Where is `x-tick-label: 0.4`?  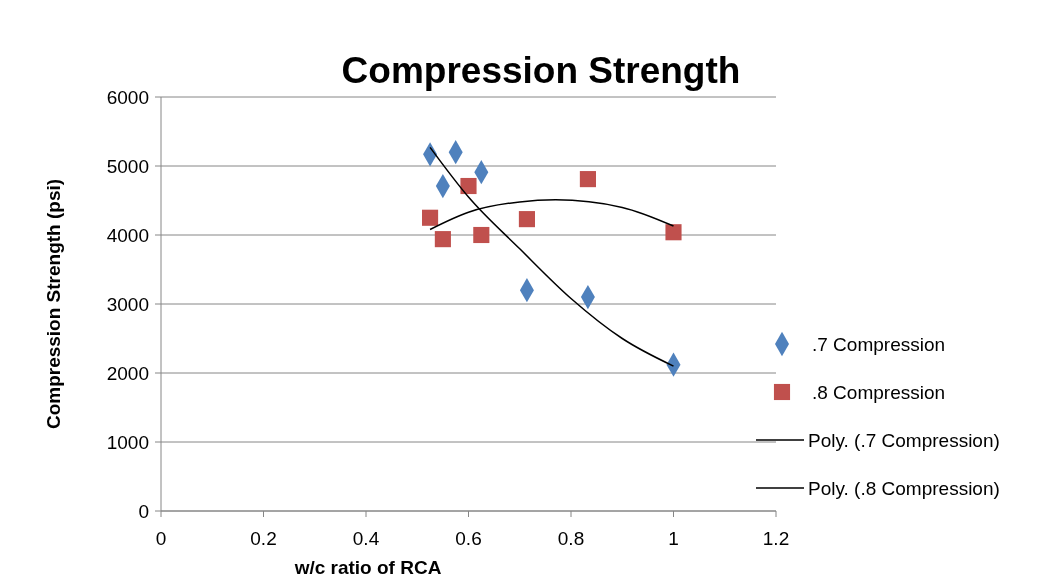 x-tick-label: 0.4 is located at coordinates (366, 538).